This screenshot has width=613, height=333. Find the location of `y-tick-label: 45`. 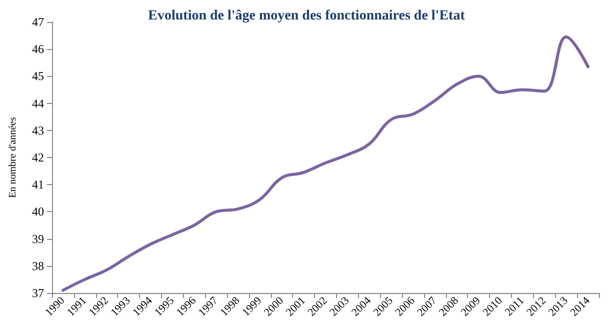

y-tick-label: 45 is located at coordinates (38, 76).